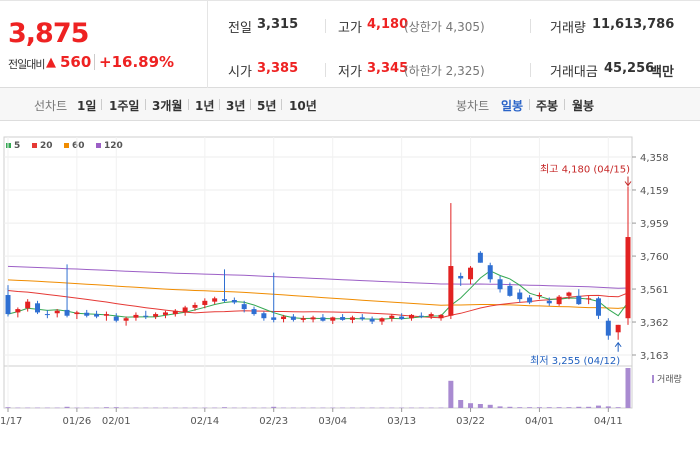  Describe the element at coordinates (512, 106) in the screenshot. I see `tab-daily: 일봉` at that location.